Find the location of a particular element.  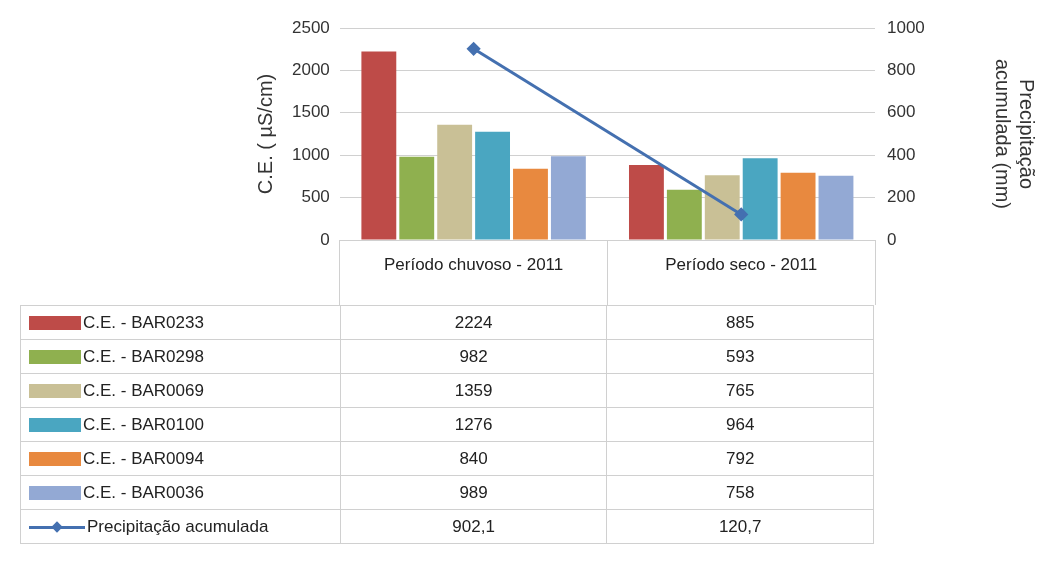

y2-tick-label: 800 is located at coordinates (901, 70).